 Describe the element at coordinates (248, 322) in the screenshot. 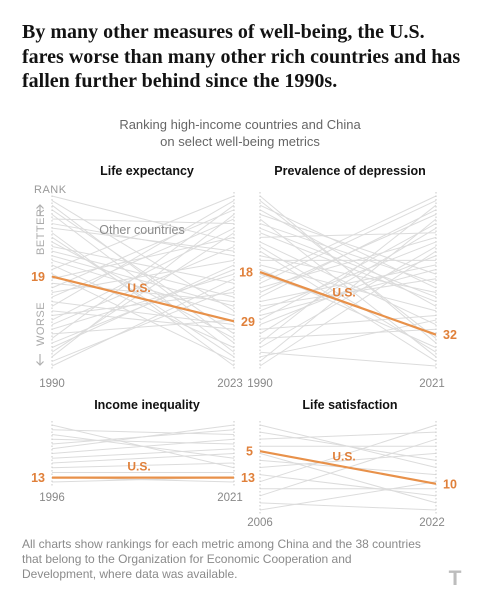

I see `us-end-value-label: 29` at that location.